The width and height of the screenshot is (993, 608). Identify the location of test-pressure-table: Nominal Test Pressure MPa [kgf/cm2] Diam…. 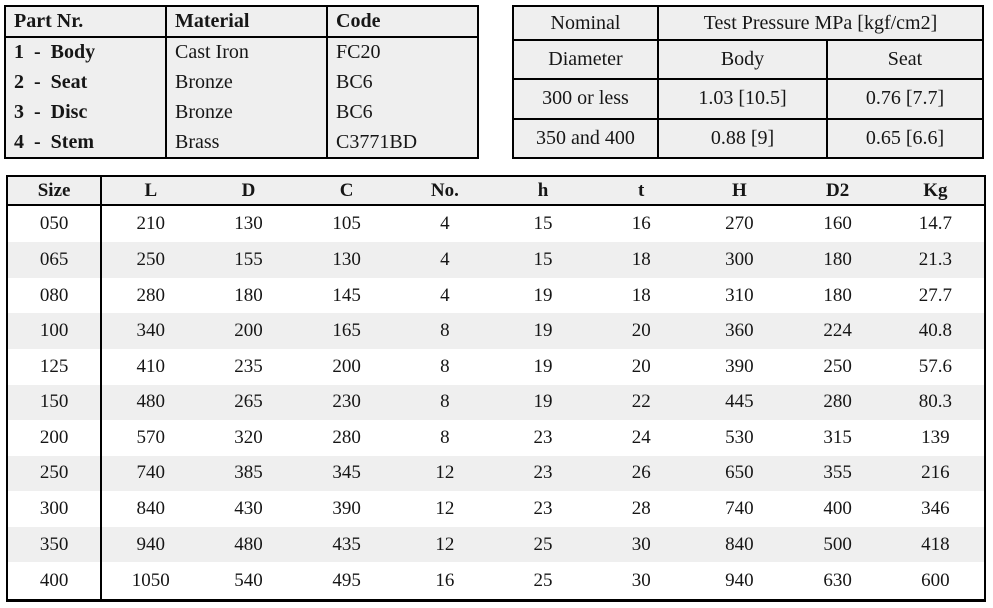
(748, 82).